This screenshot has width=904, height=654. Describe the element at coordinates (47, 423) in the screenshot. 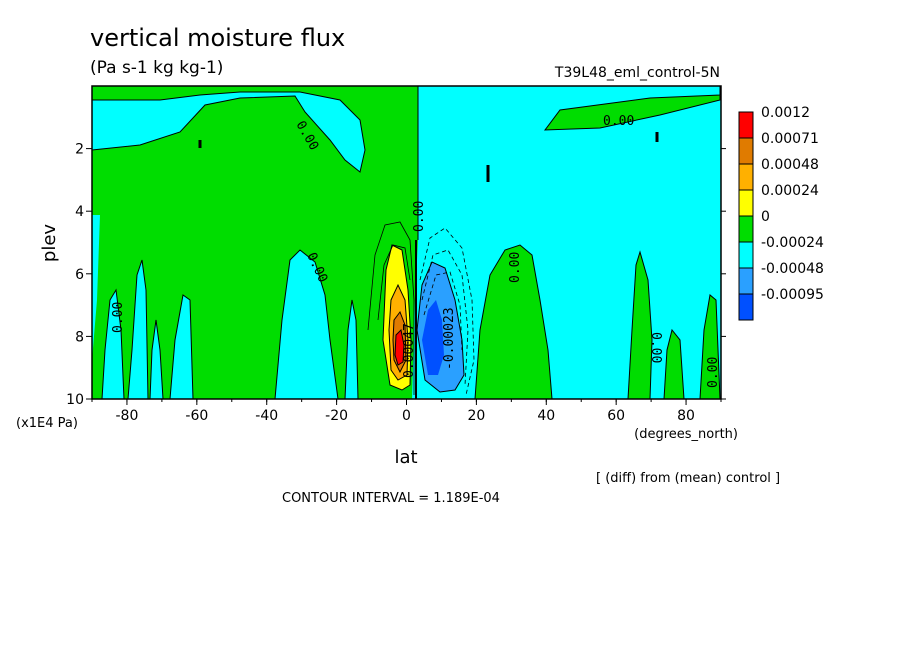

I see `y-axis-units: (x1E4 Pa)` at that location.